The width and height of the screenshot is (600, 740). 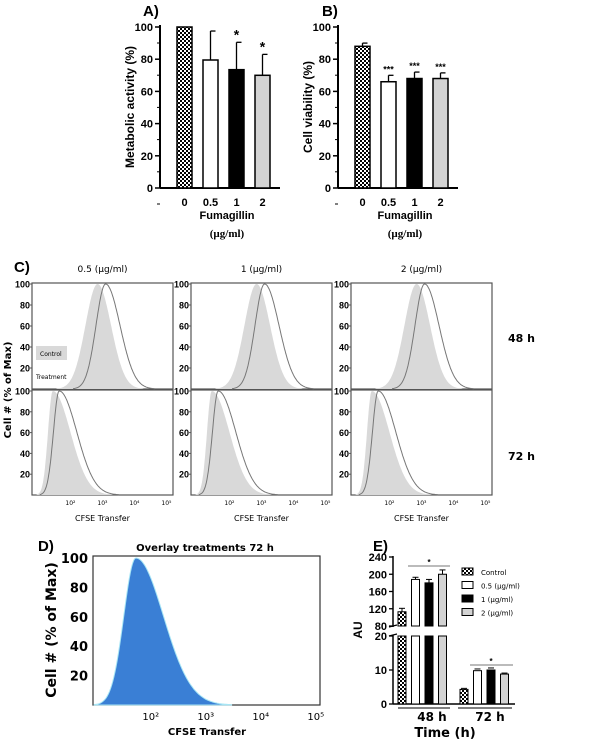 What do you see at coordinates (262, 203) in the screenshot?
I see `x-tick-label: 2` at bounding box center [262, 203].